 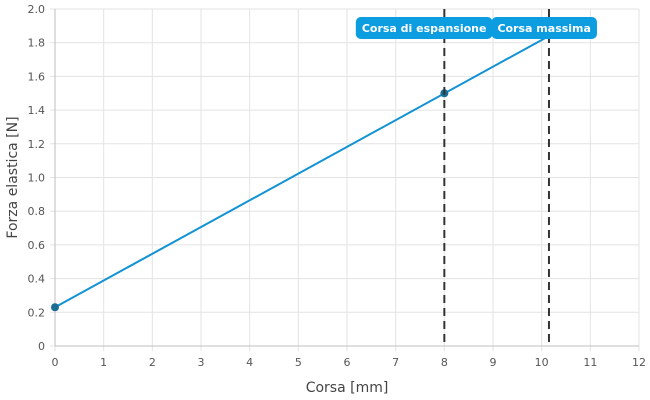 What do you see at coordinates (201, 362) in the screenshot?
I see `x-tick-label: 3` at bounding box center [201, 362].